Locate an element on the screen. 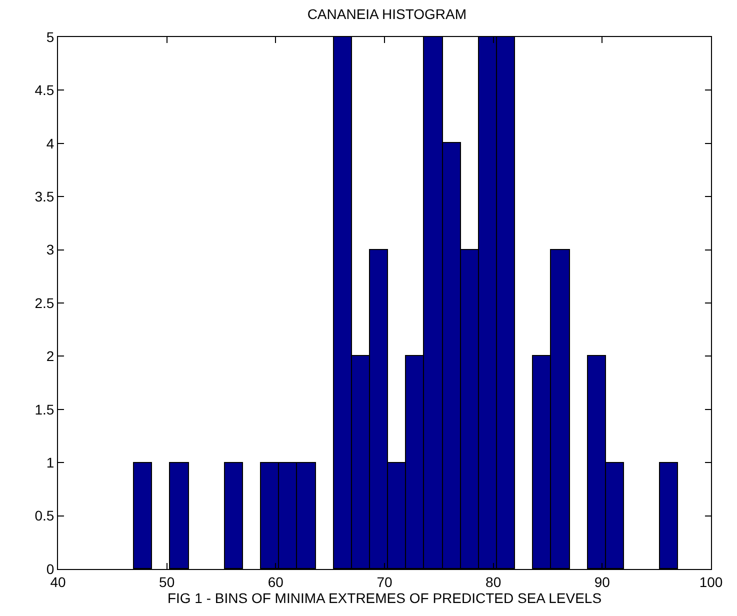  x-tick-label: 80 is located at coordinates (494, 582).